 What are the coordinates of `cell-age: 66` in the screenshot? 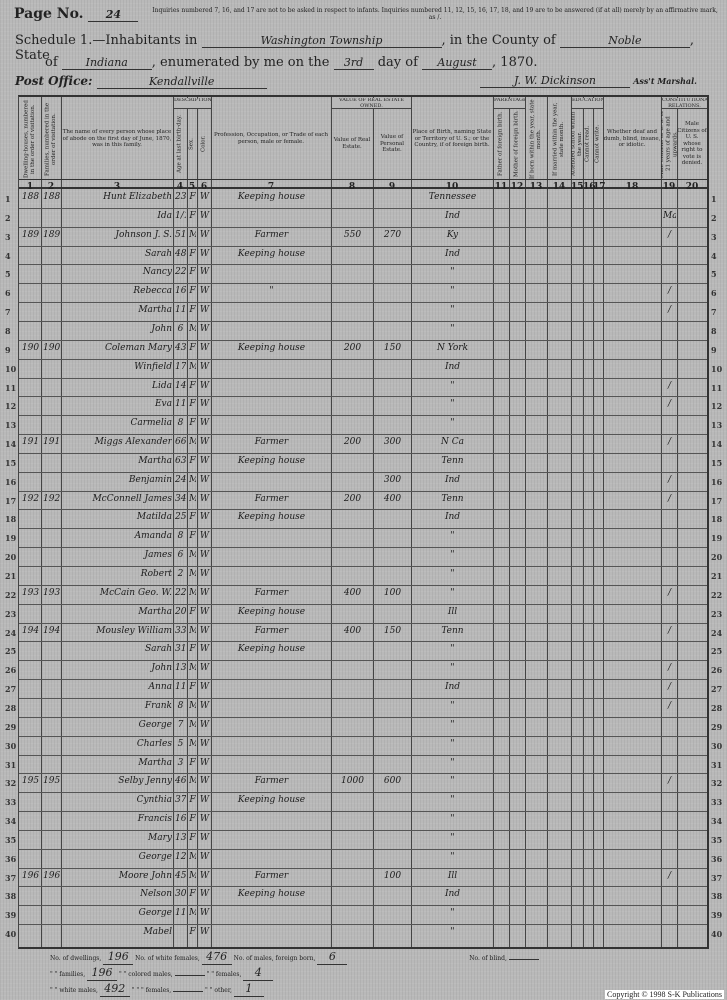 It's located at (180, 442).